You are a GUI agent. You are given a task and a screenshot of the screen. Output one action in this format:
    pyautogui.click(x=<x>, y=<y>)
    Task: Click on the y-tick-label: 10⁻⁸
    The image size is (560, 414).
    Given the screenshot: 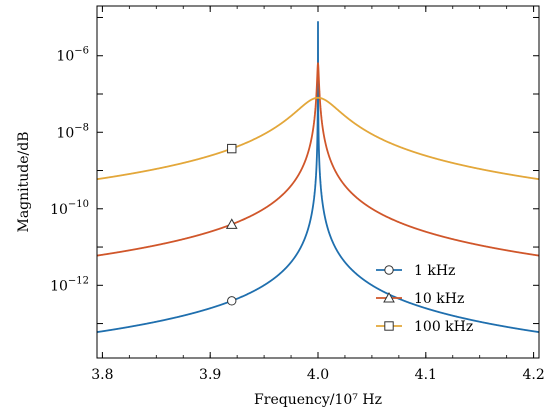 What is the action you would take?
    pyautogui.click(x=72, y=131)
    